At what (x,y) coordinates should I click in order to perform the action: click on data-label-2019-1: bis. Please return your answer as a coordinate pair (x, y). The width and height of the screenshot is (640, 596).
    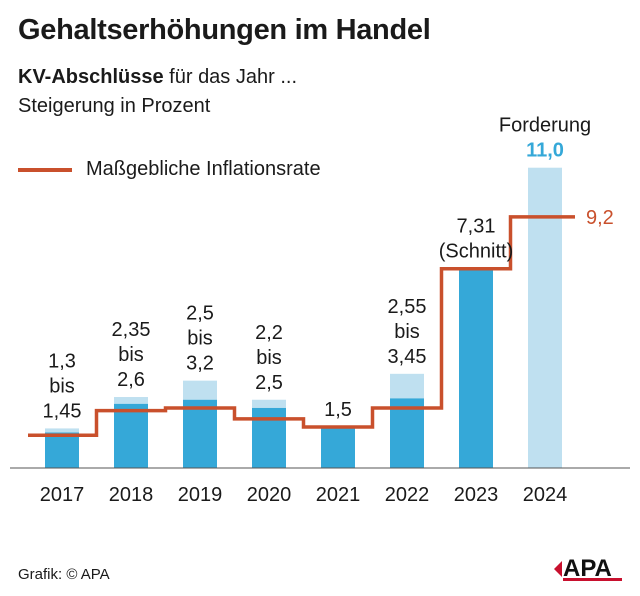
    Looking at the image, I should click on (200, 339).